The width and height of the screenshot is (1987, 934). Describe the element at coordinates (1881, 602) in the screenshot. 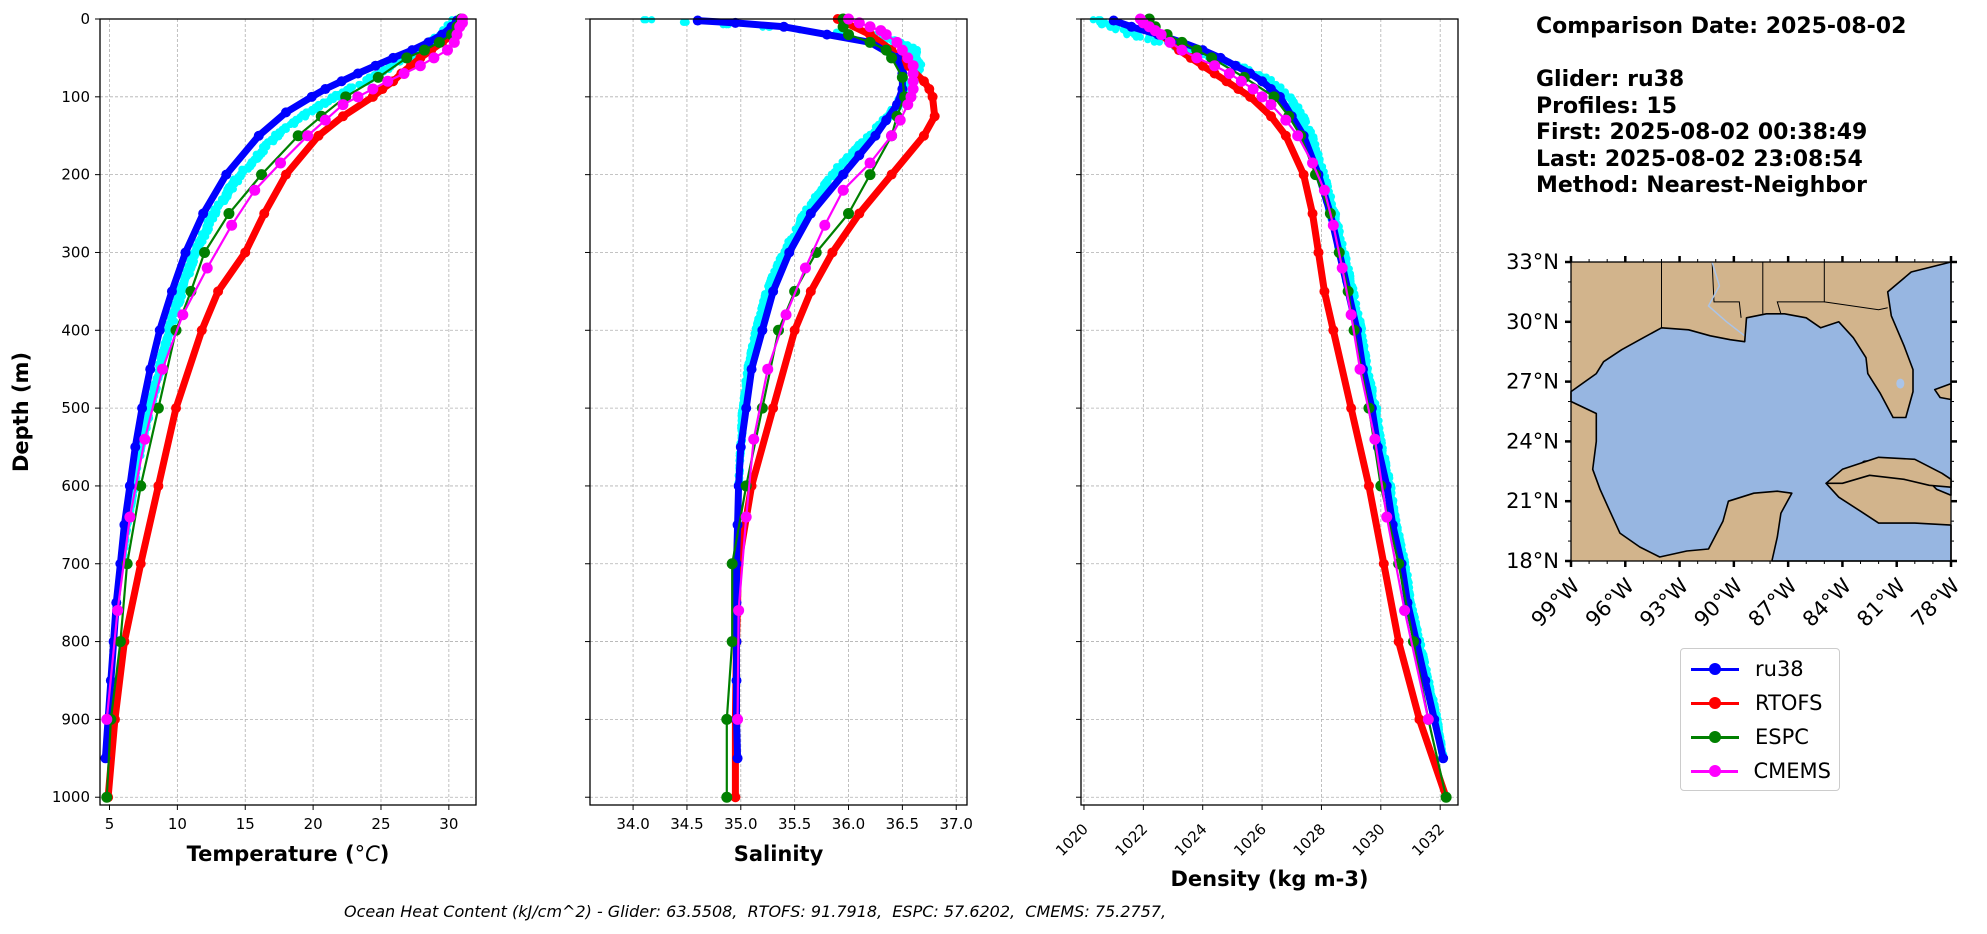

I see `lon-label: 81°W` at that location.